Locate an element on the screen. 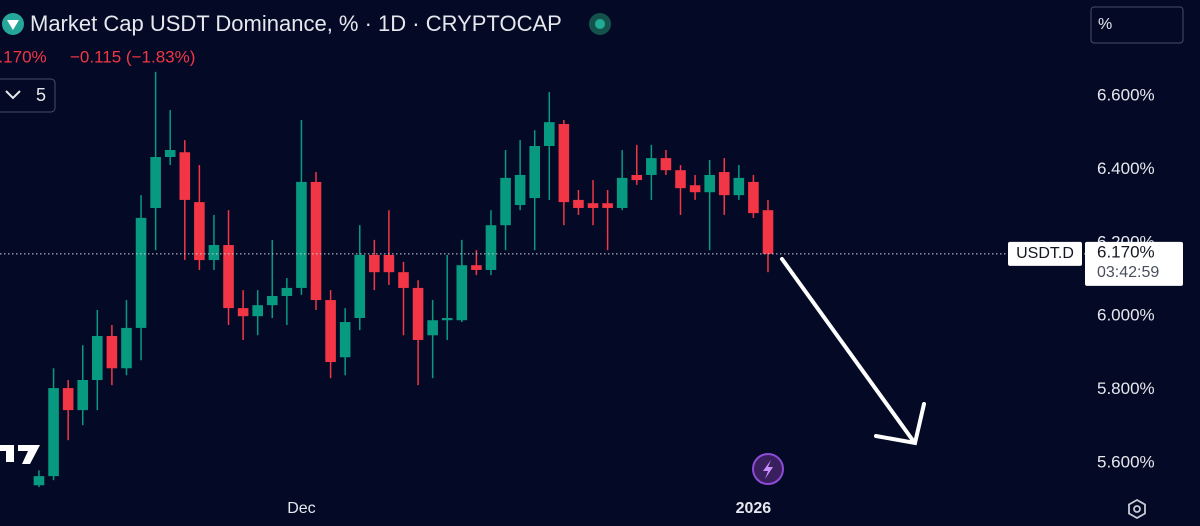 The height and width of the screenshot is (526, 1200). price-tag-countdown: 03:42:59 is located at coordinates (1128, 272).